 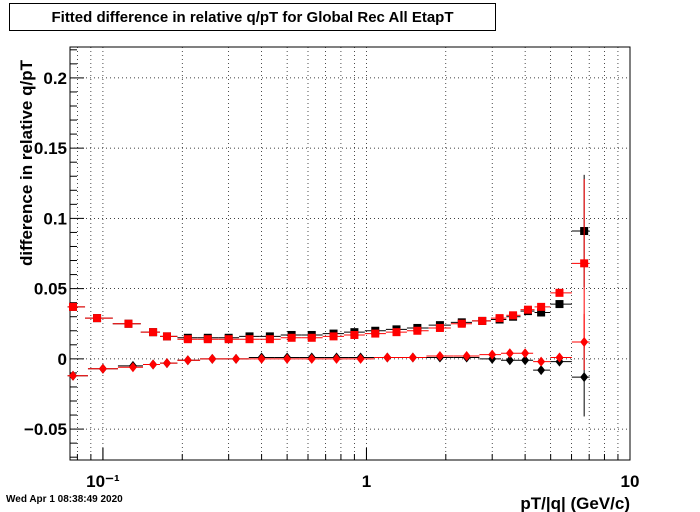 What do you see at coordinates (50, 289) in the screenshot?
I see `y-tick-label: 0.05` at bounding box center [50, 289].